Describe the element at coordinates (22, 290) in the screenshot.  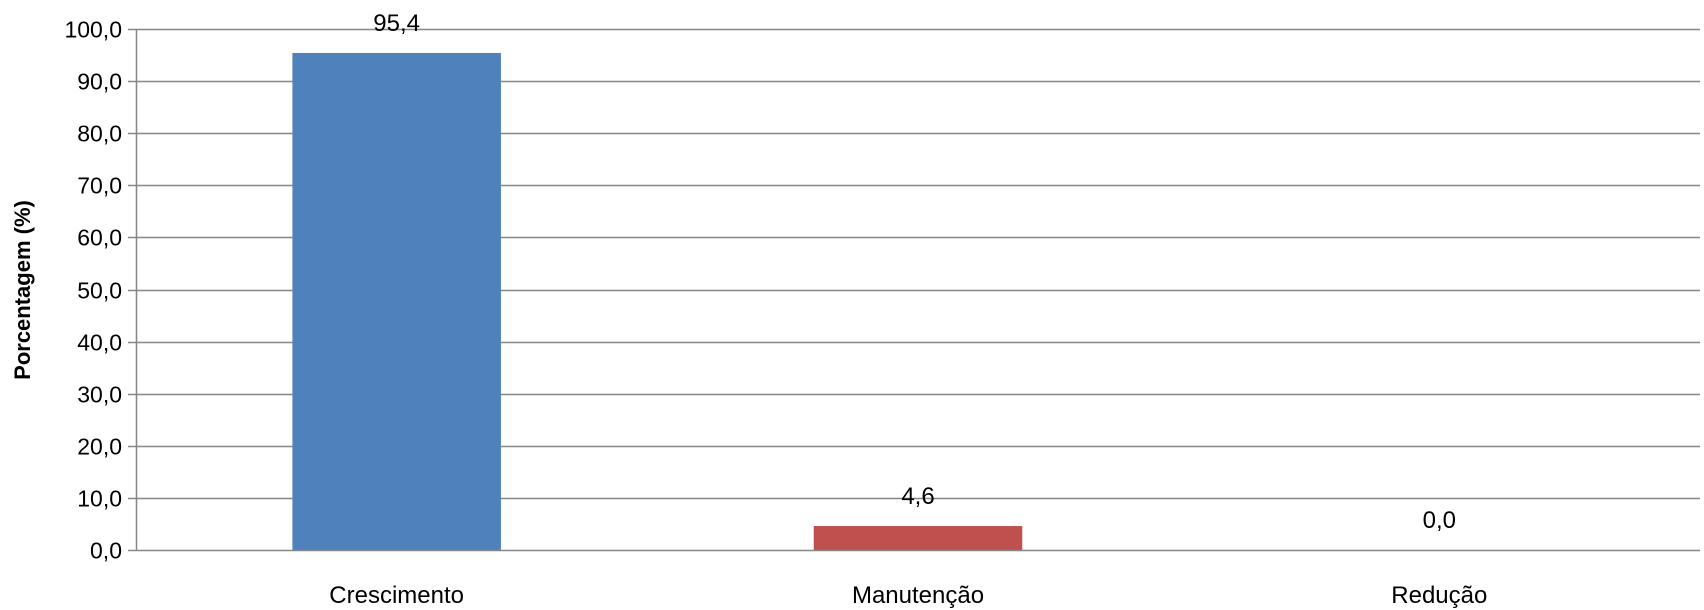
I see `y-axis-title: Porcentagem (%)` at that location.